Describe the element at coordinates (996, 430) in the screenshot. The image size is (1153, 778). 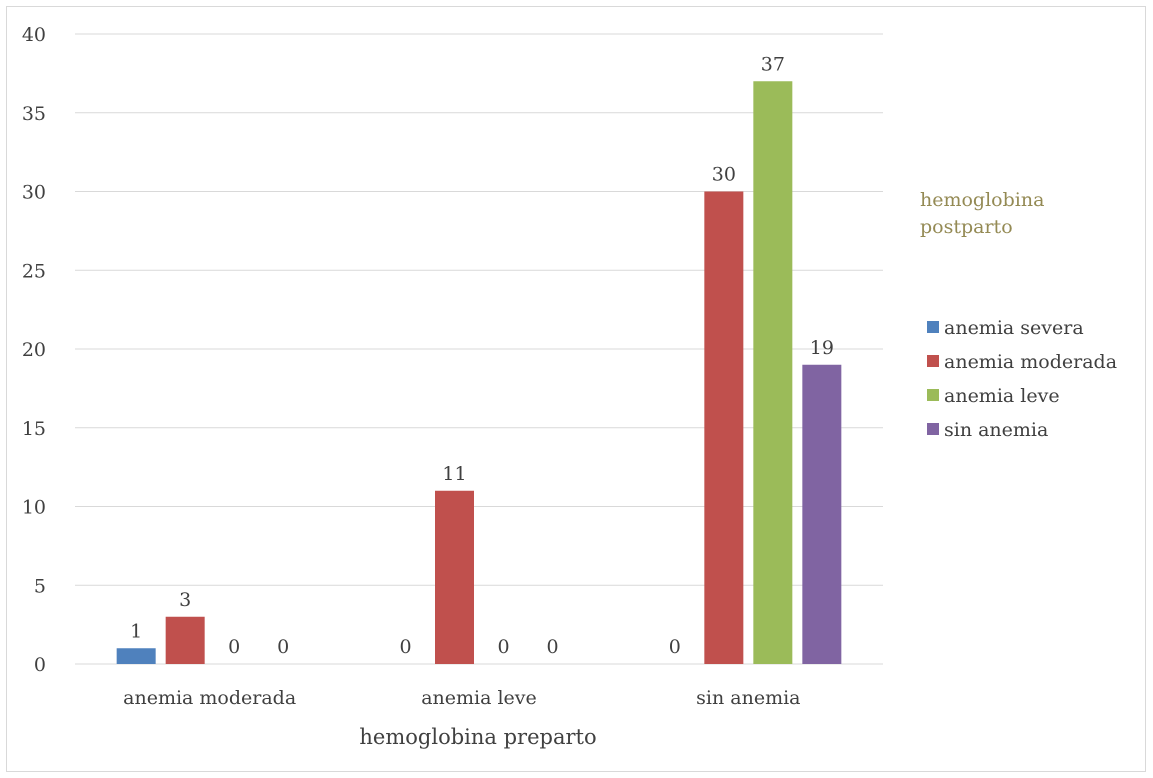
I see `legend-label-3: sin anemia` at that location.